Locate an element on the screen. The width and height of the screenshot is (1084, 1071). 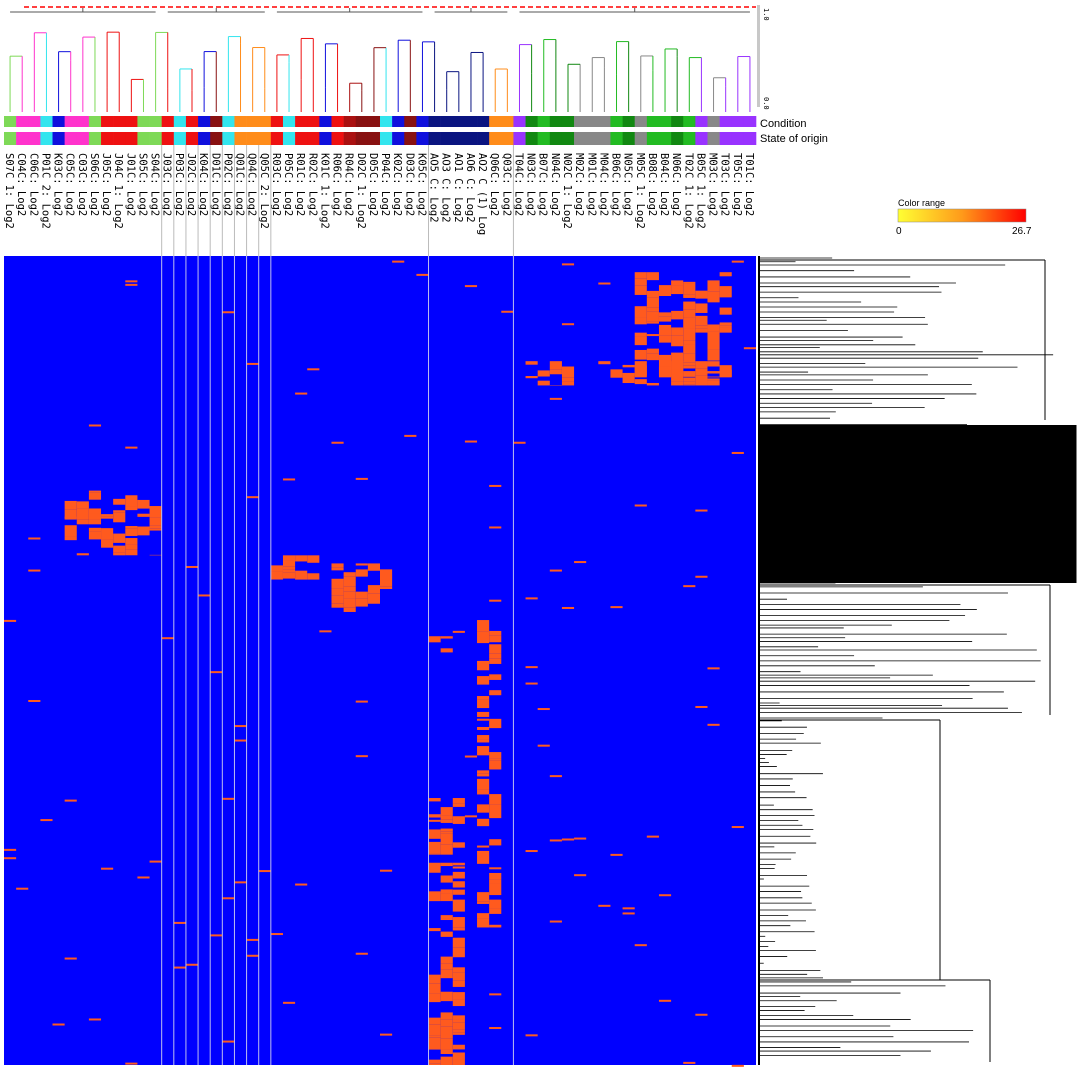
column-dendrogram is located at coordinates (380, 60).